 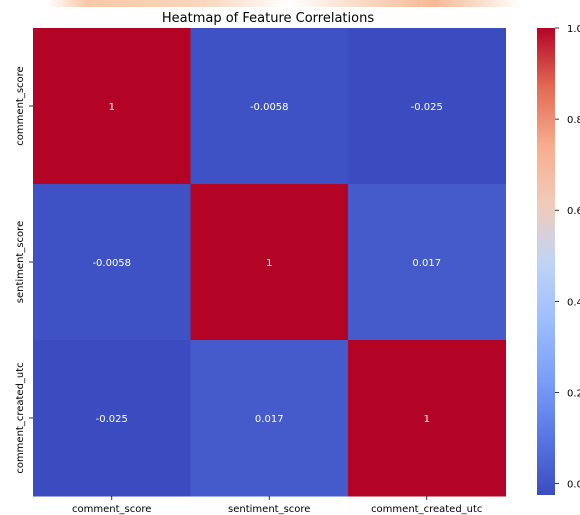 What do you see at coordinates (426, 509) in the screenshot?
I see `x-tick-label: comment_created_utc` at bounding box center [426, 509].